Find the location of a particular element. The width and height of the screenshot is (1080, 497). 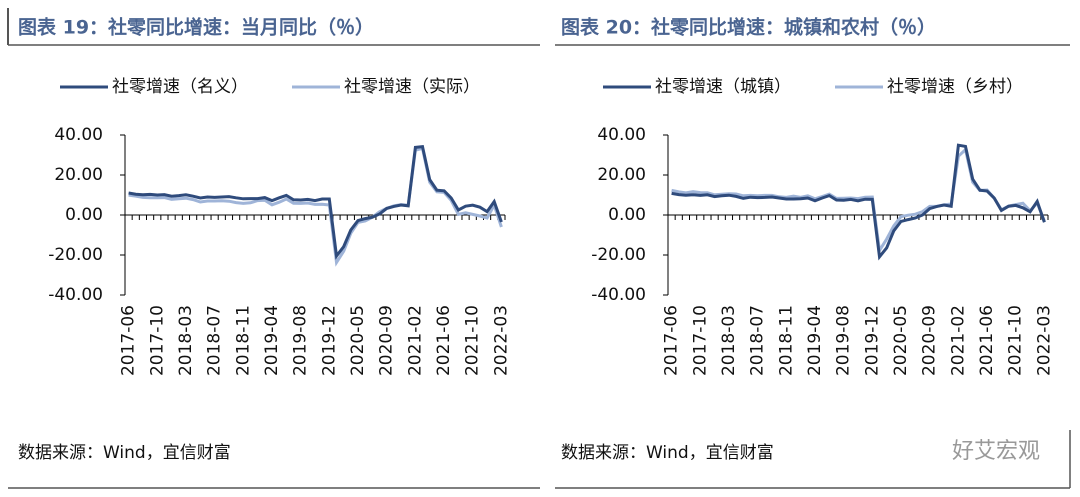

chart-title: 图表 20：社零同比增速：城镇和农村（％） is located at coordinates (748, 27).